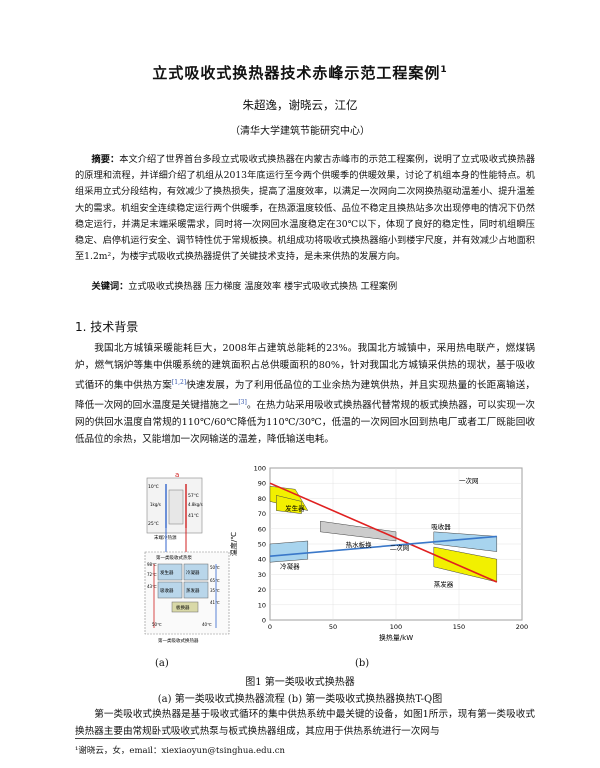 Image resolution: width=600 pixels, height=768 pixels. What do you see at coordinates (193, 496) in the screenshot?
I see `svg-text: 57℃` at bounding box center [193, 496].